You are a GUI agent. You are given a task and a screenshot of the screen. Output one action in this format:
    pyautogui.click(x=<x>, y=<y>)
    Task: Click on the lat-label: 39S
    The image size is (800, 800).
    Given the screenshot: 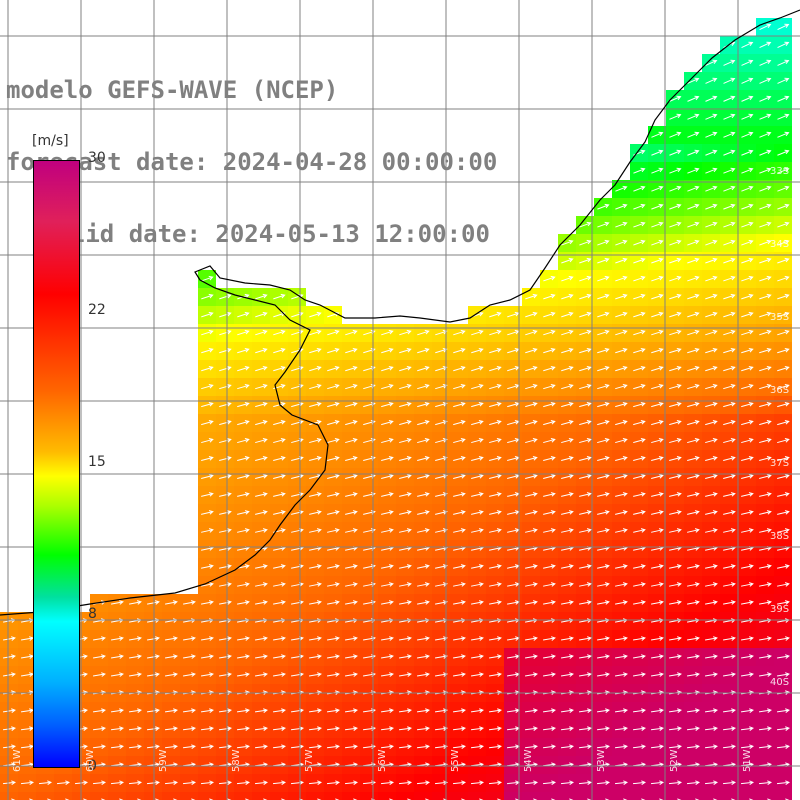 What is the action you would take?
    pyautogui.click(x=780, y=609)
    